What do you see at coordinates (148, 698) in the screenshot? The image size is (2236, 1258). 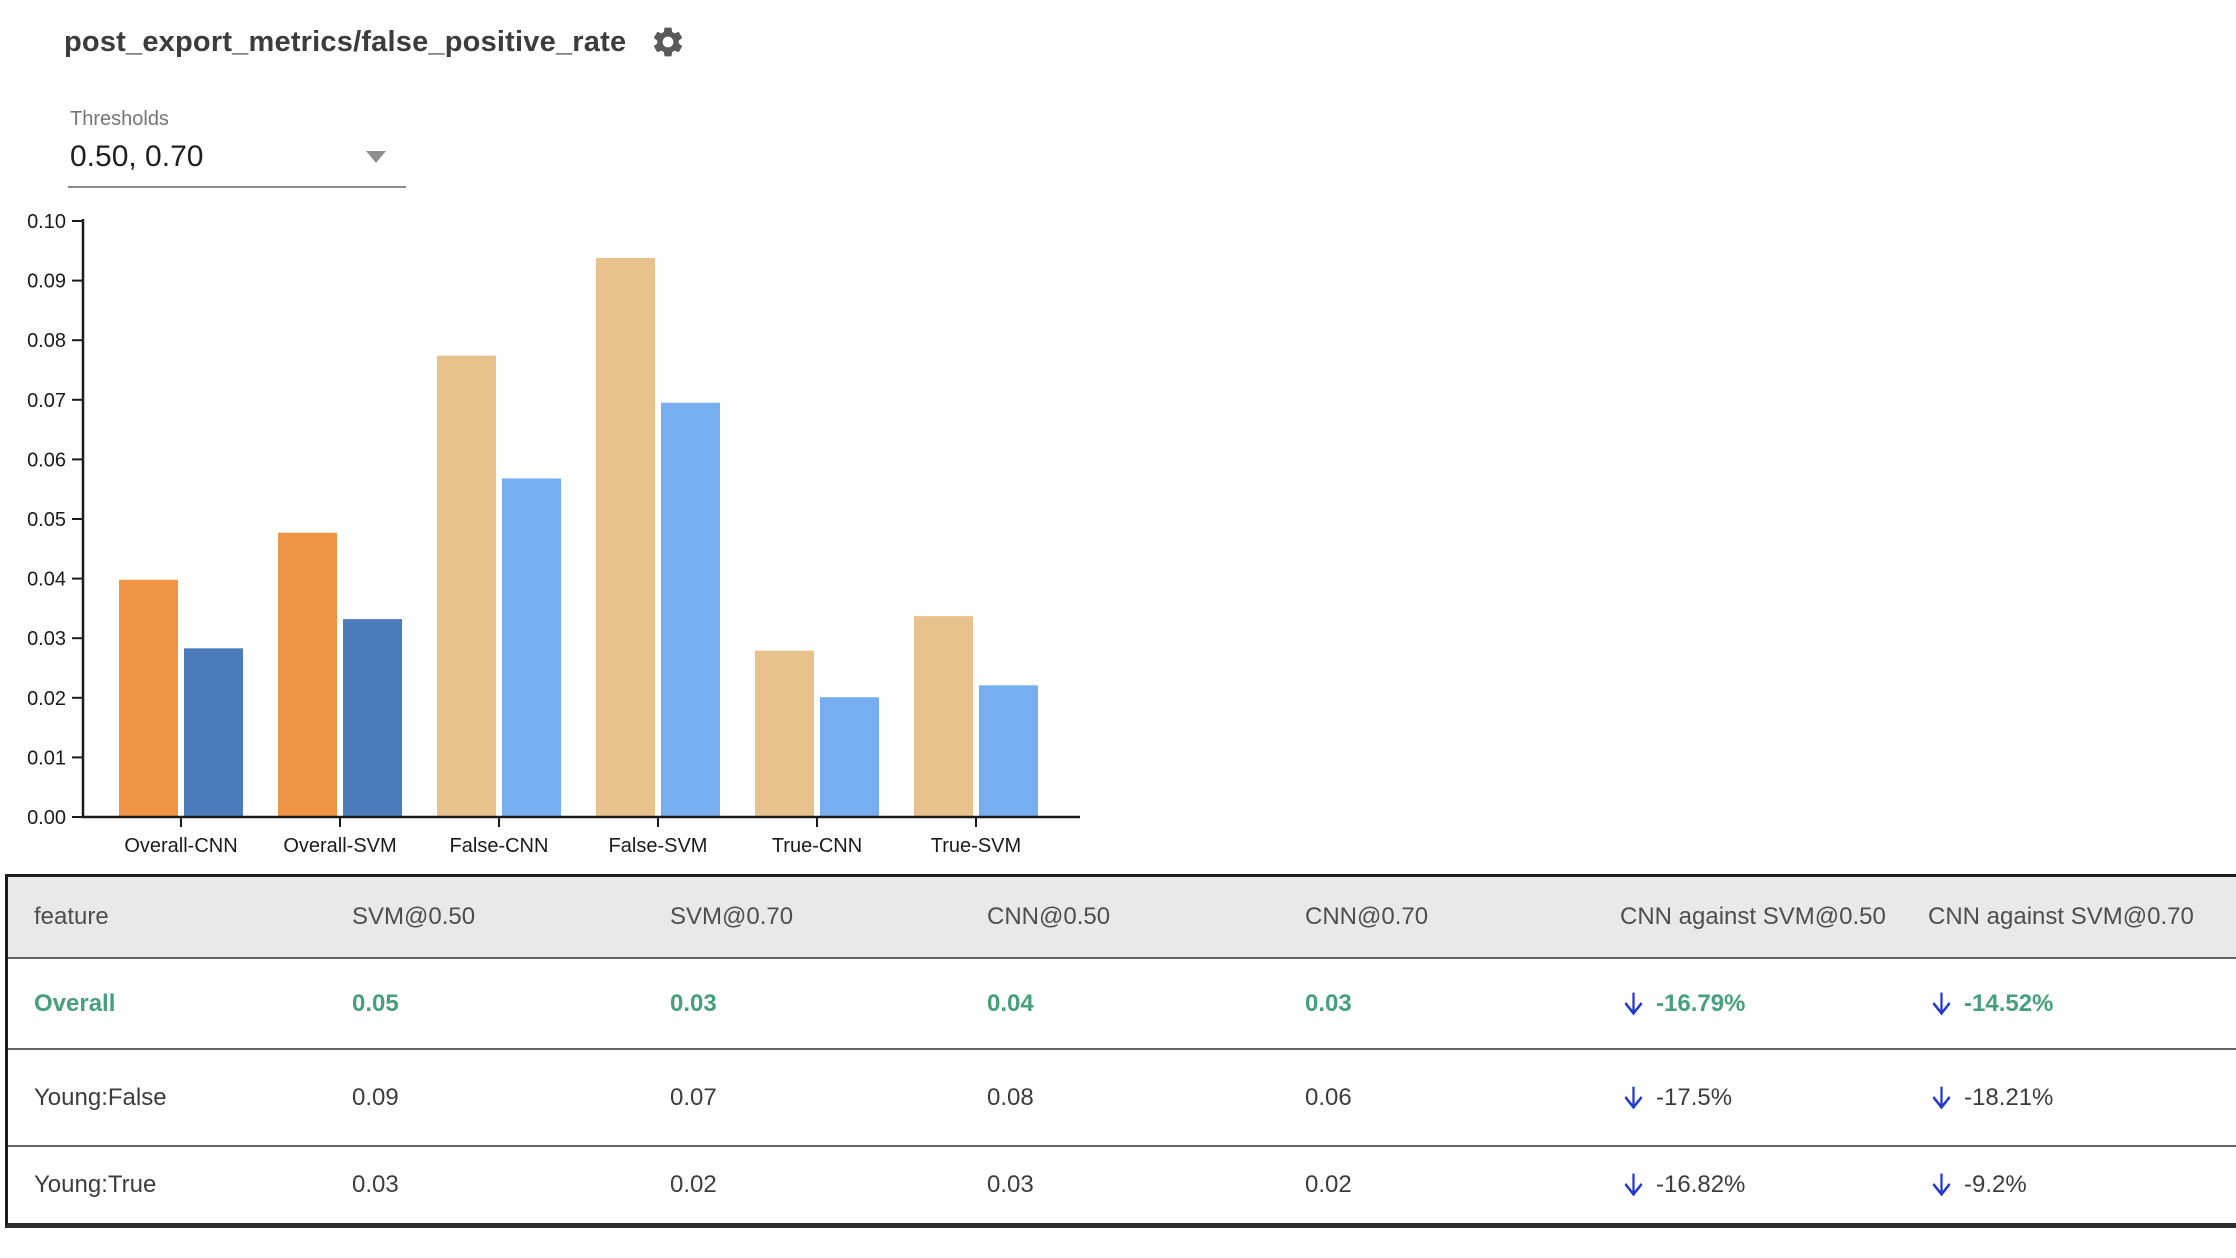 I see `bar-overall-cnn-threshold-0.50` at bounding box center [148, 698].